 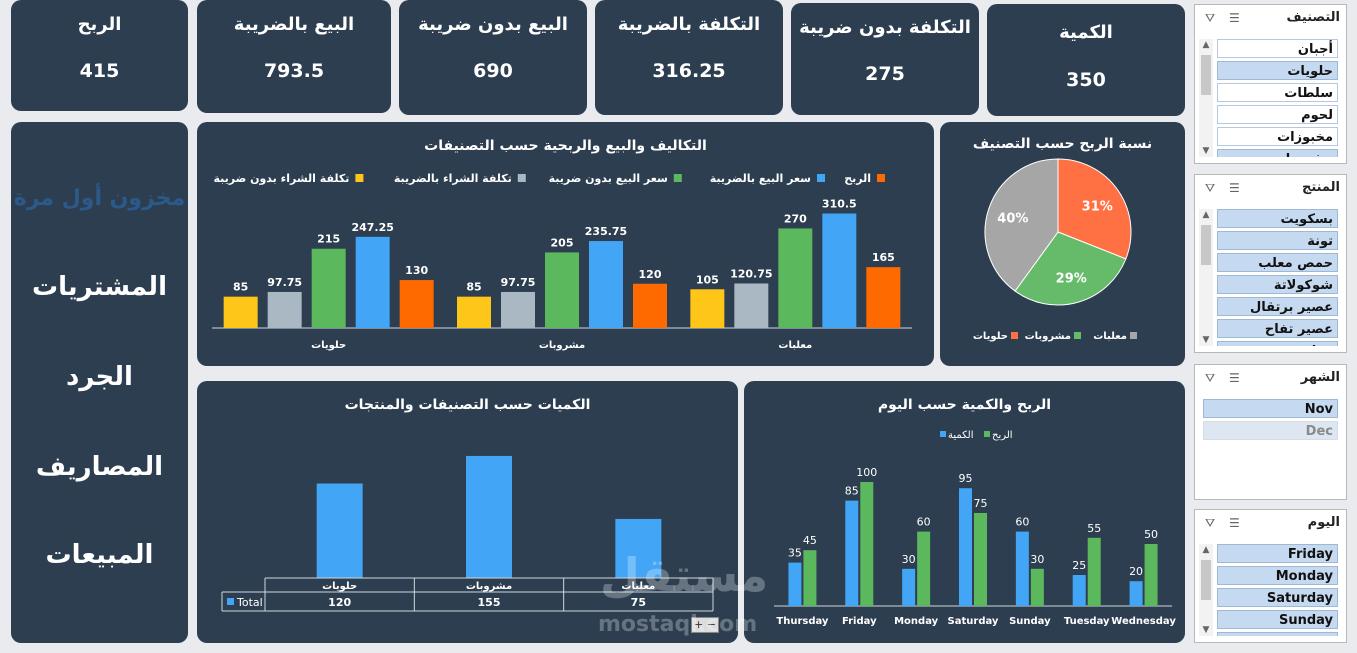 What do you see at coordinates (1277, 553) in the screenshot?
I see `slicer-item-day: Friday` at bounding box center [1277, 553].